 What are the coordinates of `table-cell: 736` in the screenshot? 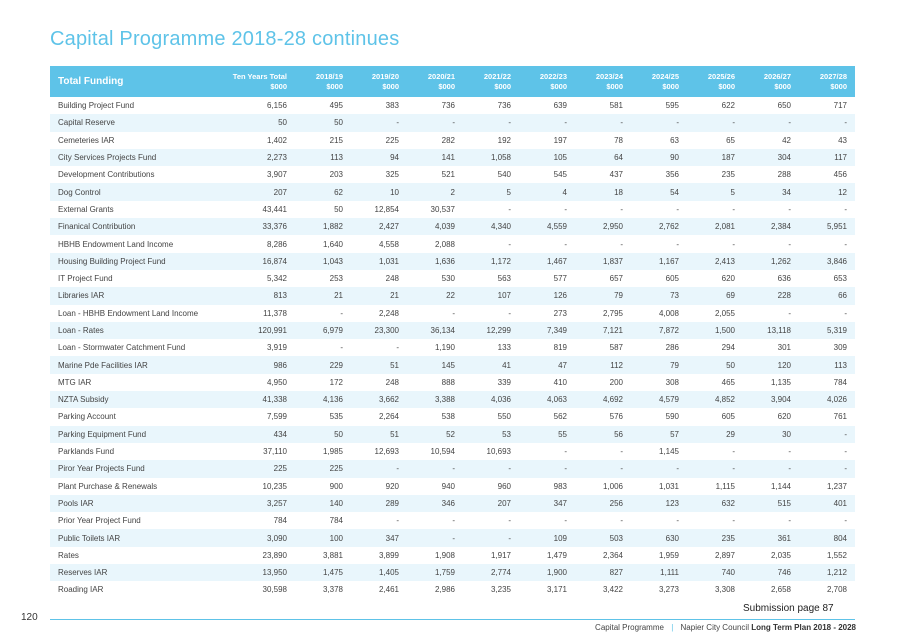 It's located at (504, 106).